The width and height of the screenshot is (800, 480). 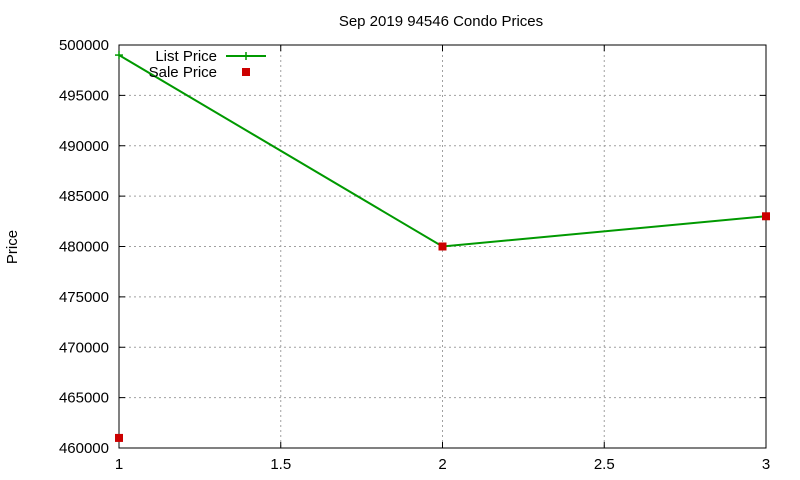 What do you see at coordinates (766, 464) in the screenshot?
I see `x-tick-label-4: 3` at bounding box center [766, 464].